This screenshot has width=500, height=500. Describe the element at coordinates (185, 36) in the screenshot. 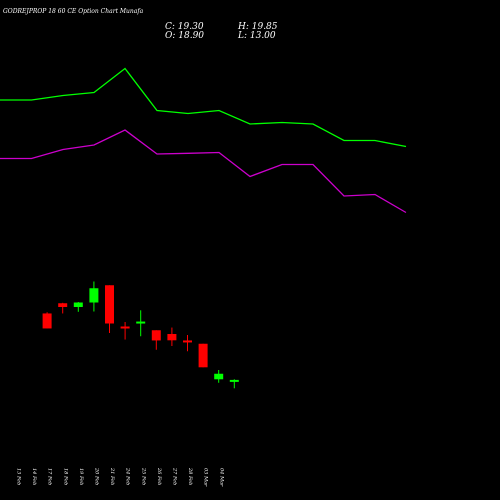

I see `open-value: O: 18.90` at that location.